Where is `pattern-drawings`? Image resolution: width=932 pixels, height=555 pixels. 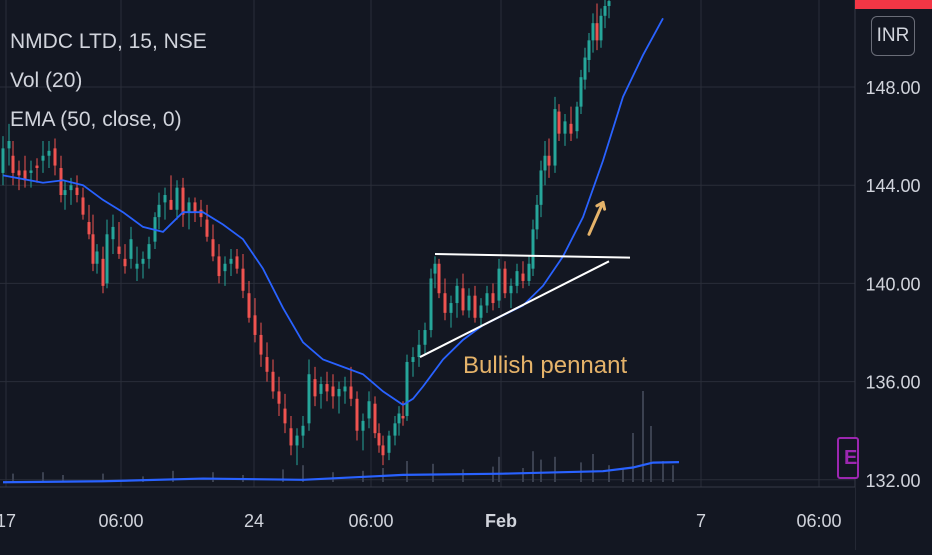
pattern-drawings is located at coordinates (525, 279).